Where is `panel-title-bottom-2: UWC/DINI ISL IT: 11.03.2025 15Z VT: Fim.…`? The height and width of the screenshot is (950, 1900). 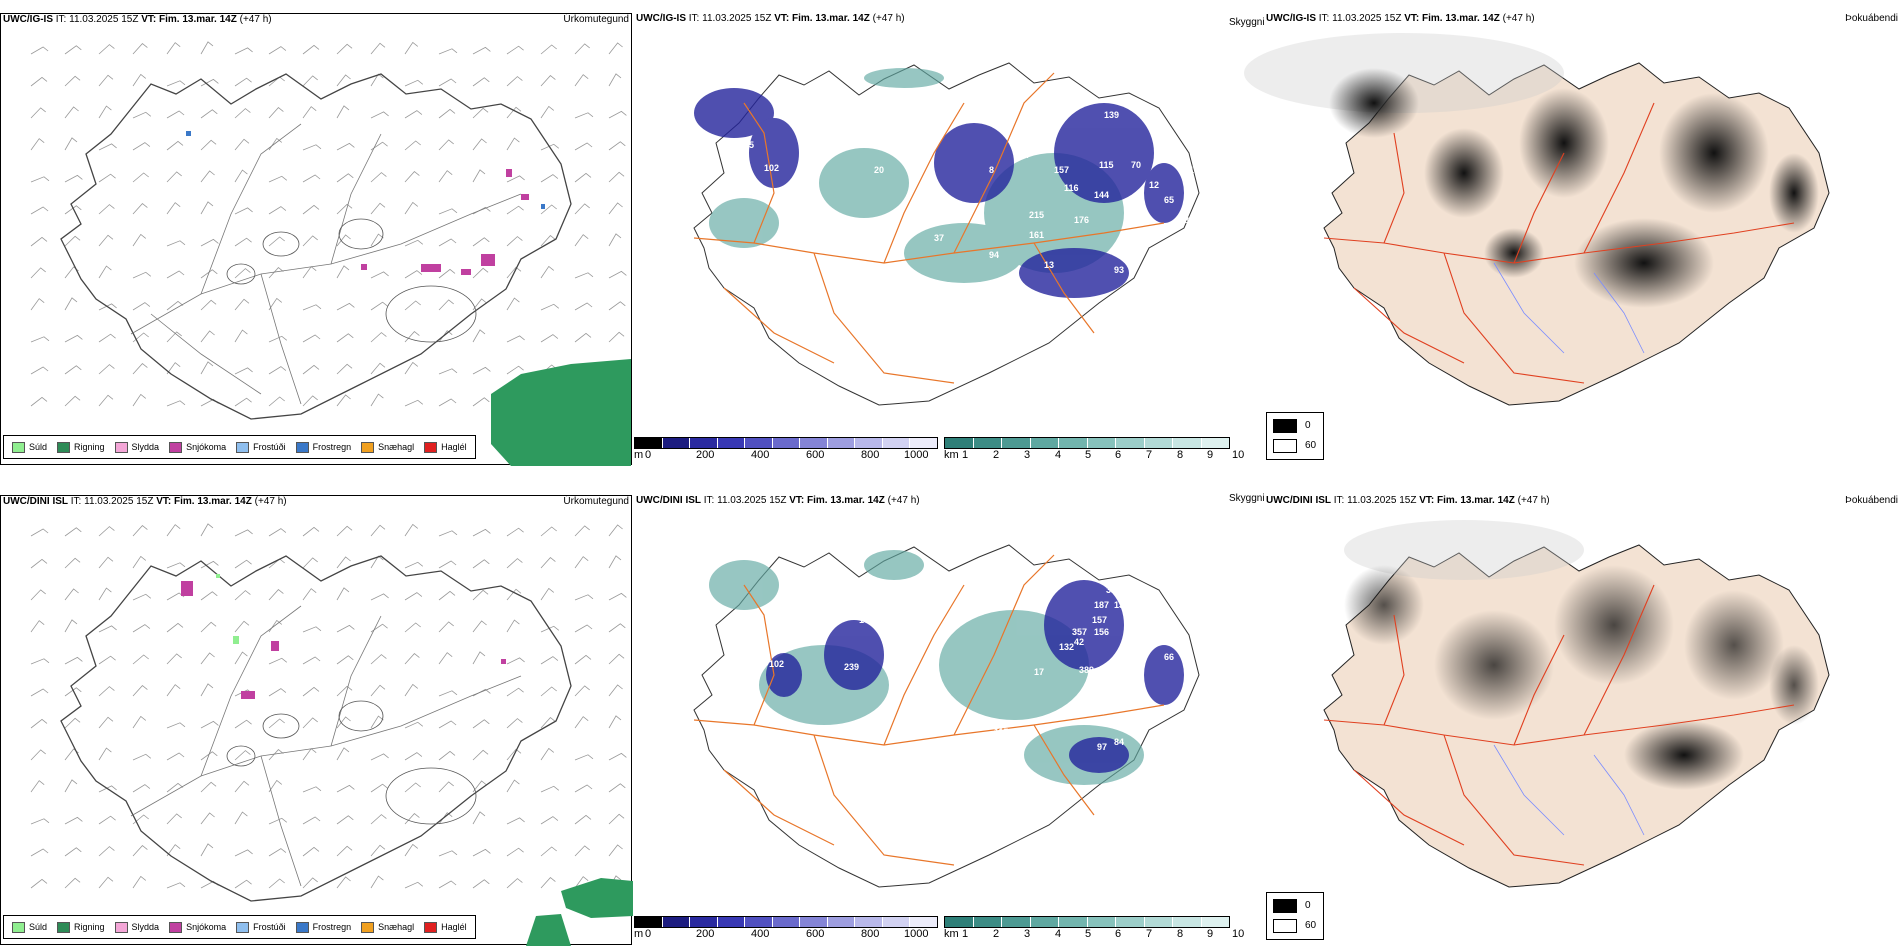
panel-title-bottom-2: UWC/DINI ISL IT: 11.03.2025 15Z VT: Fim.… is located at coordinates (778, 500).